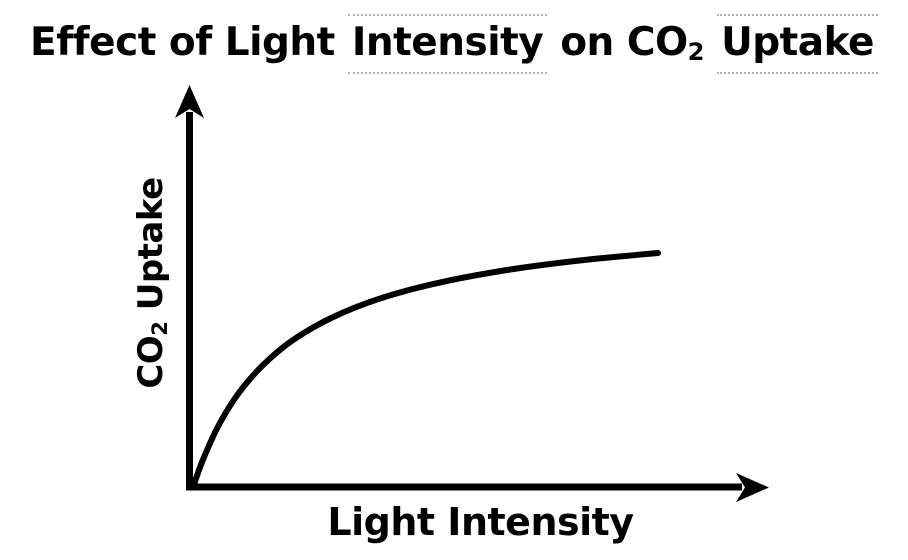 This screenshot has width=908, height=560. I want to click on chart-title: Effect of Light Intensity on CO2 Uptake, so click(454, 44).